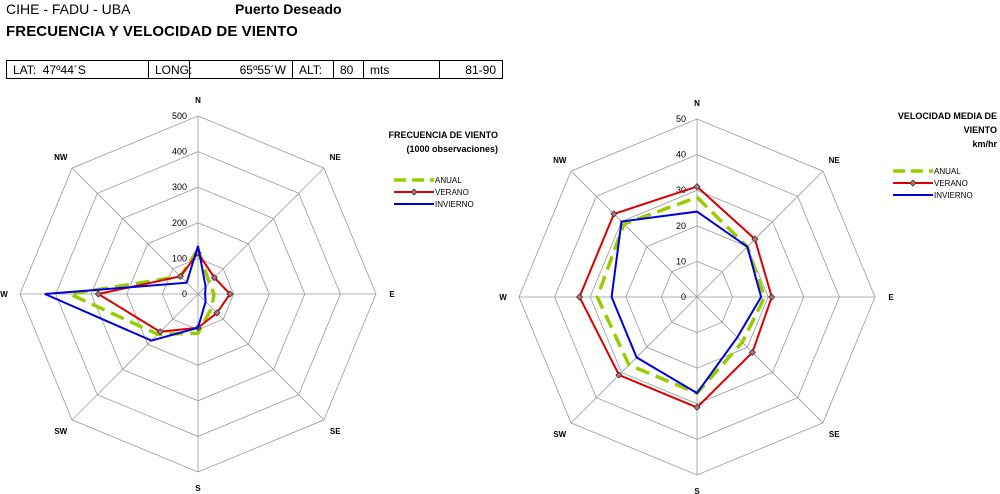  Describe the element at coordinates (64, 69) in the screenshot. I see `latitude-value: 47º44´S` at that location.